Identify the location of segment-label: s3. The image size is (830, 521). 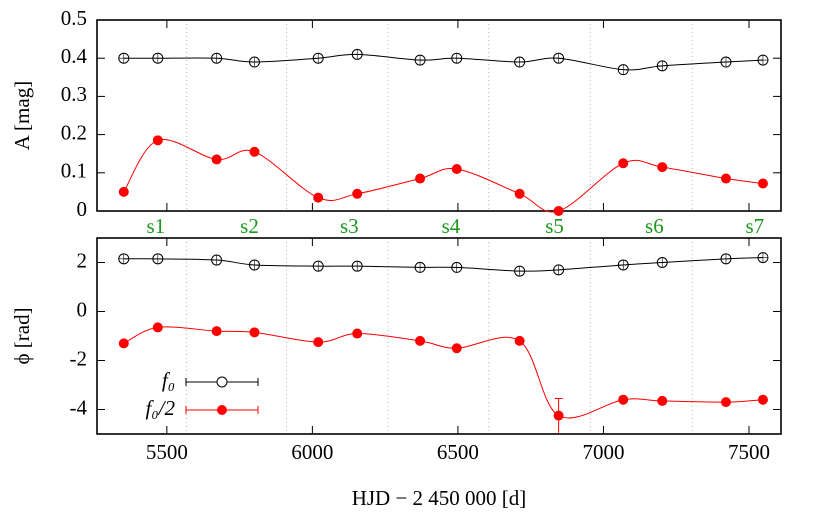
(349, 226).